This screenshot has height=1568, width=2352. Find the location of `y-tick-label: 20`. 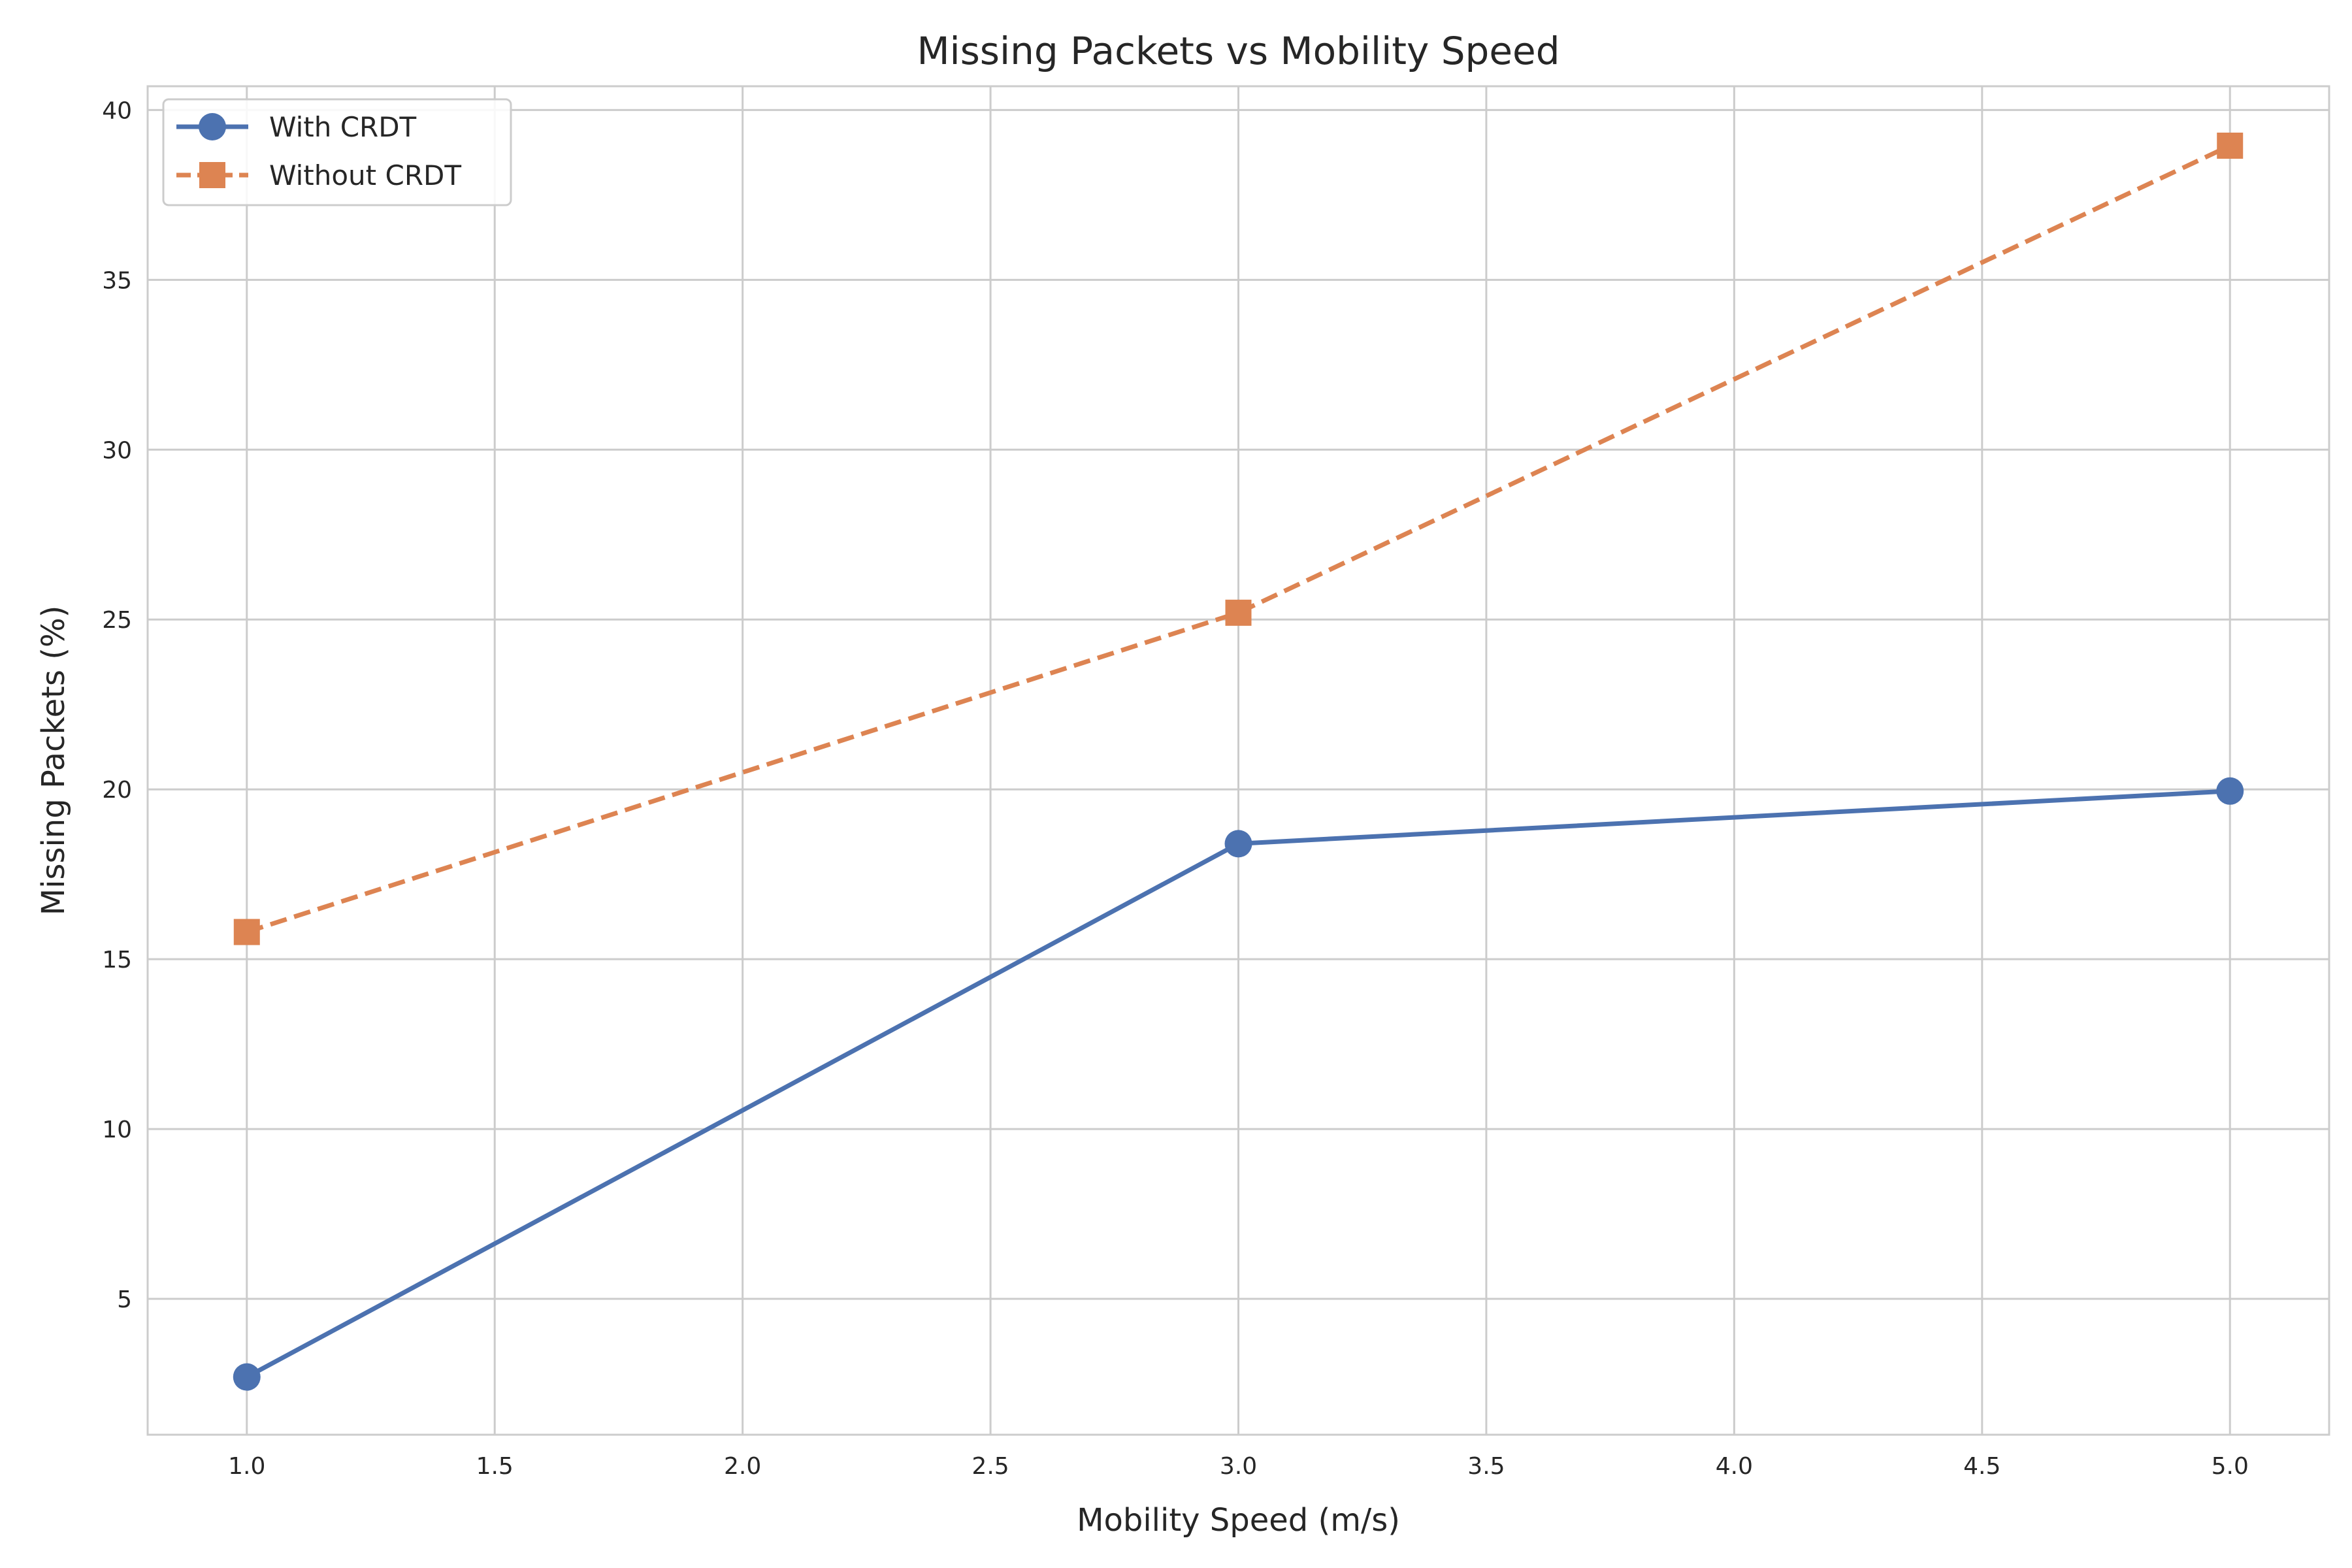

y-tick-label: 20 is located at coordinates (117, 790).